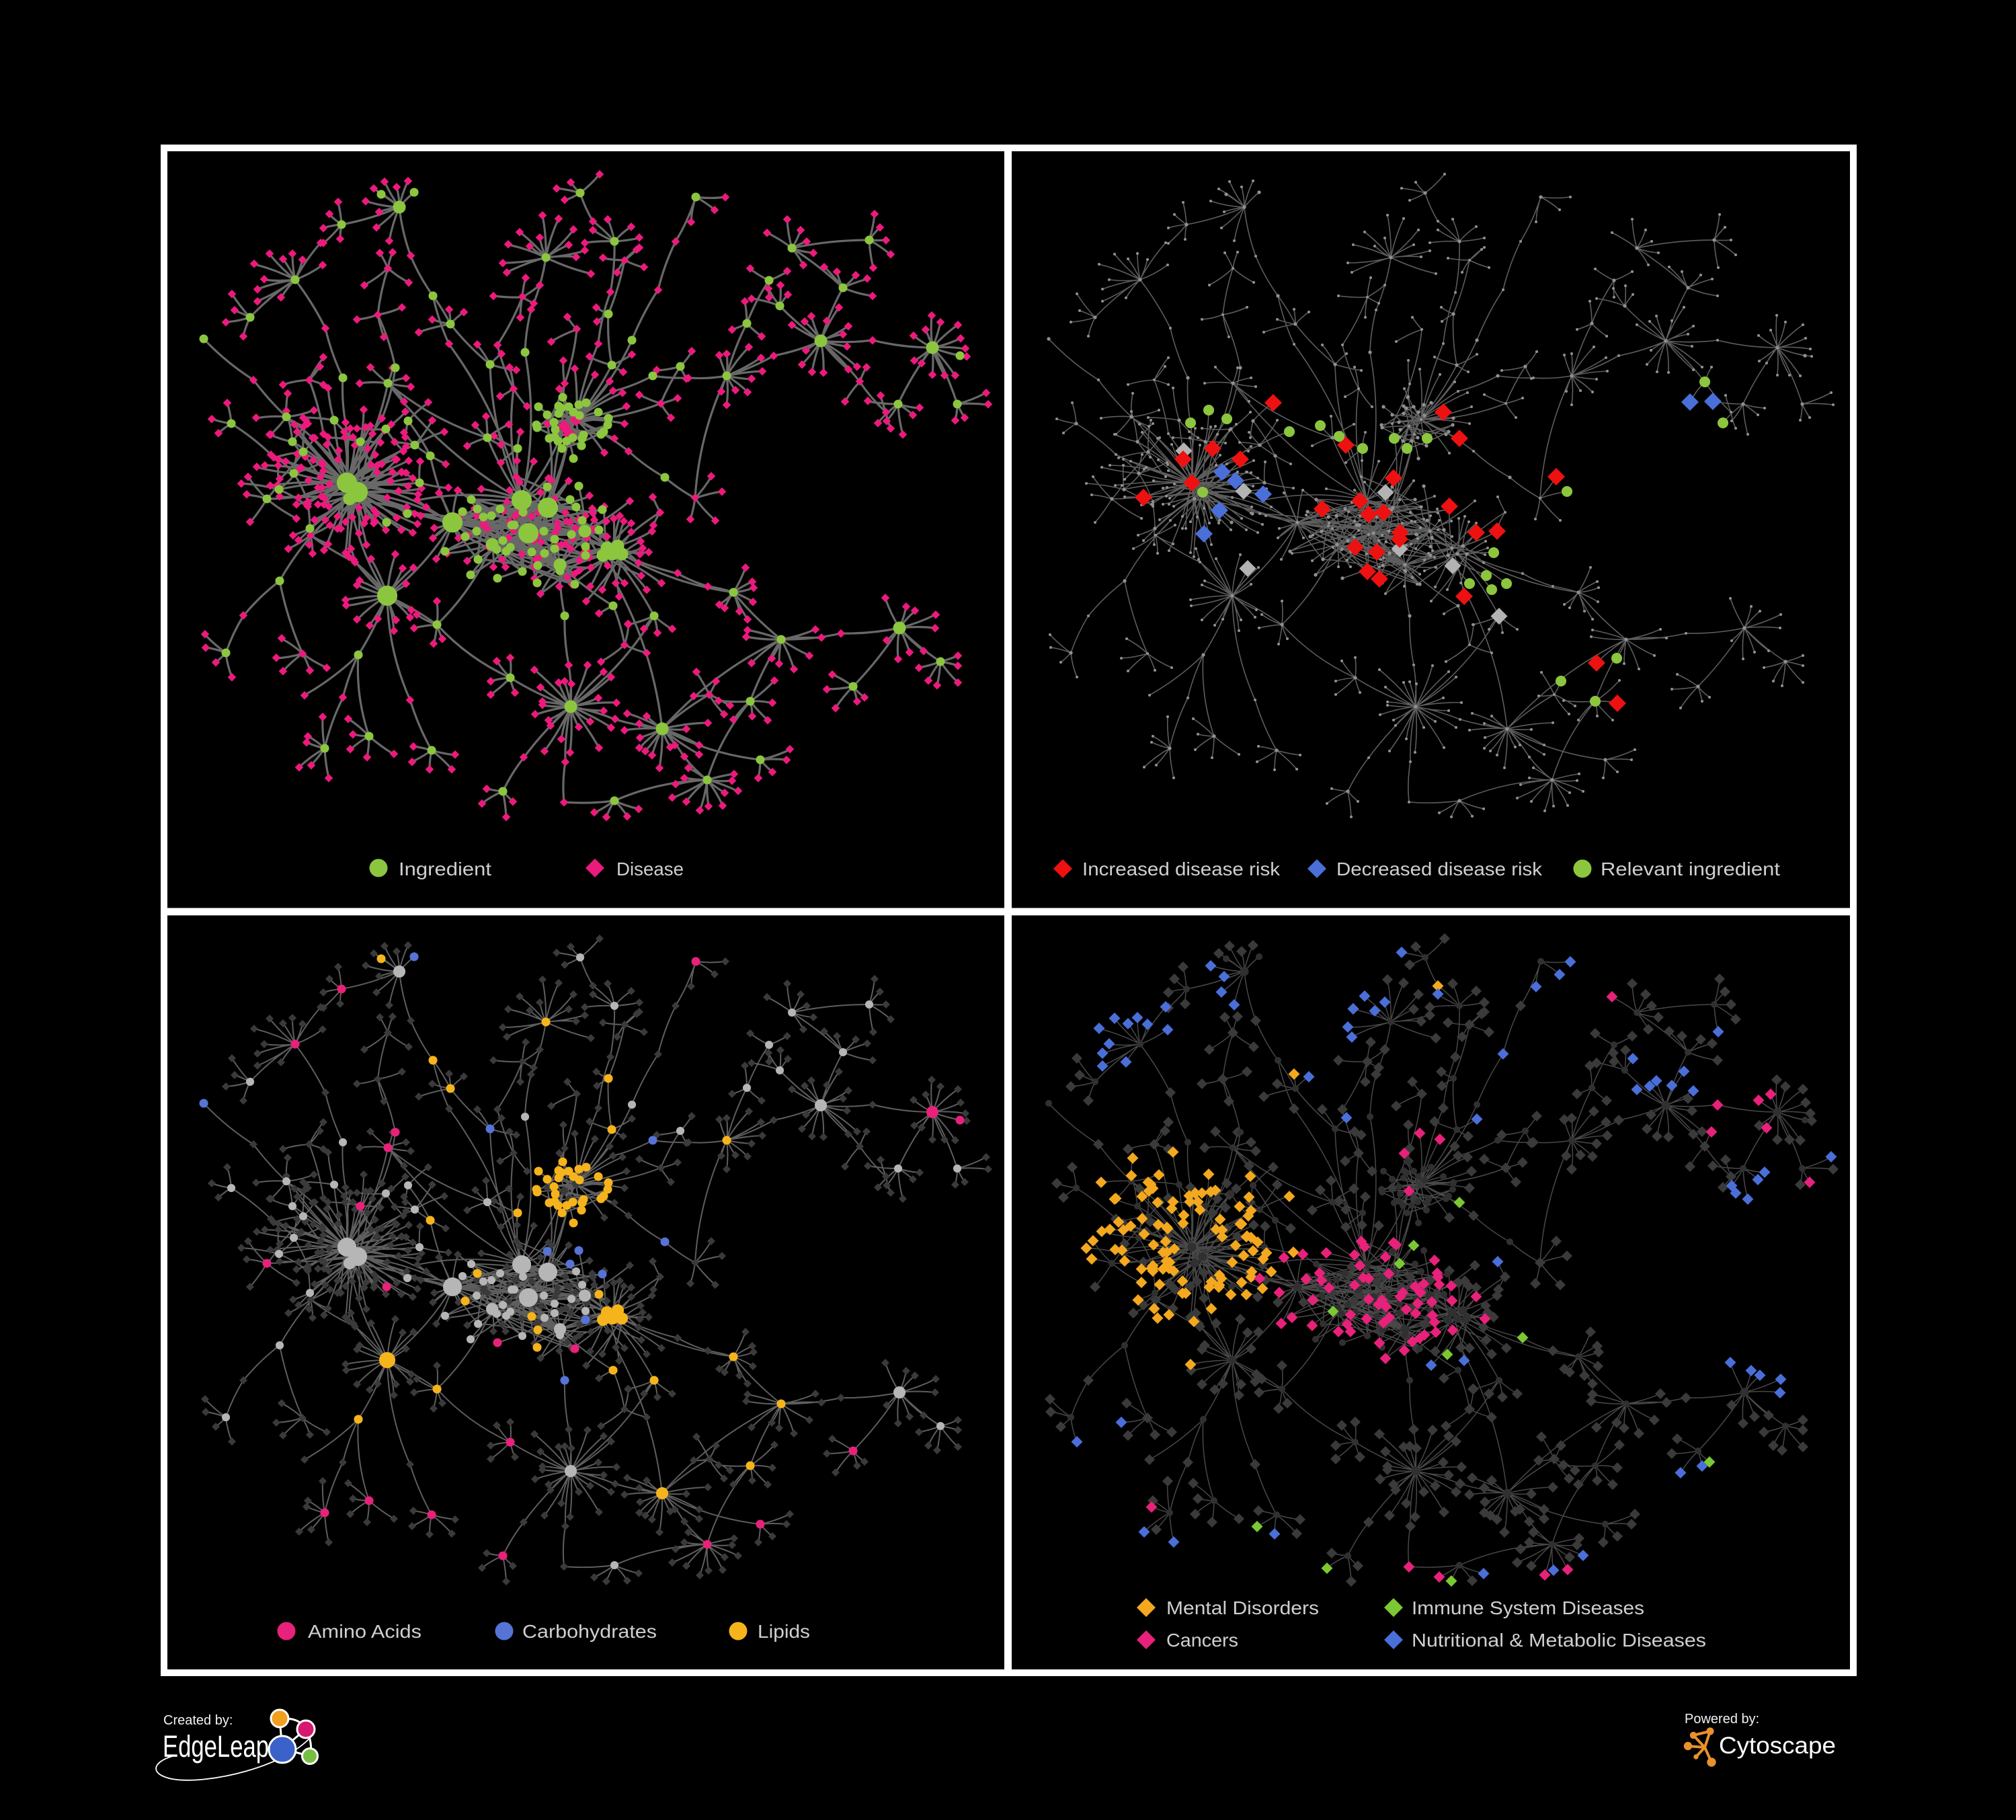 The image size is (2016, 1820). What do you see at coordinates (1439, 869) in the screenshot?
I see `svg-text: Decreased disease risk` at bounding box center [1439, 869].